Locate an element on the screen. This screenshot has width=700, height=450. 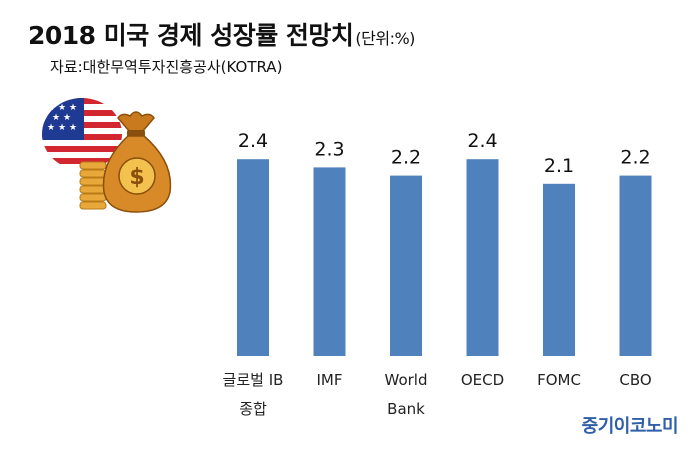
chart-title: 2018 미국 경제 성장률 전망치 (단위:%) is located at coordinates (221, 34).